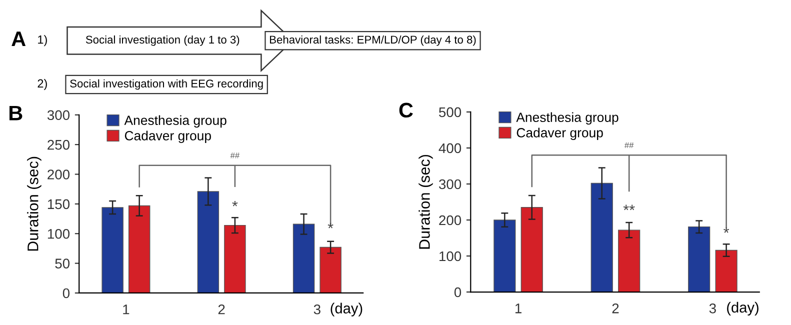 This screenshot has width=791, height=325. I want to click on text: 2), so click(42, 84).